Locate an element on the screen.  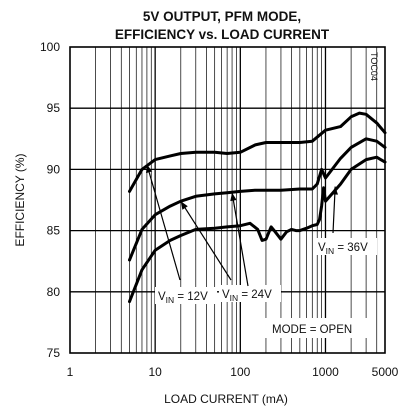
chart-title-line-2: EFFICIENCY vs. LOAD CURRENT is located at coordinates (222, 34).